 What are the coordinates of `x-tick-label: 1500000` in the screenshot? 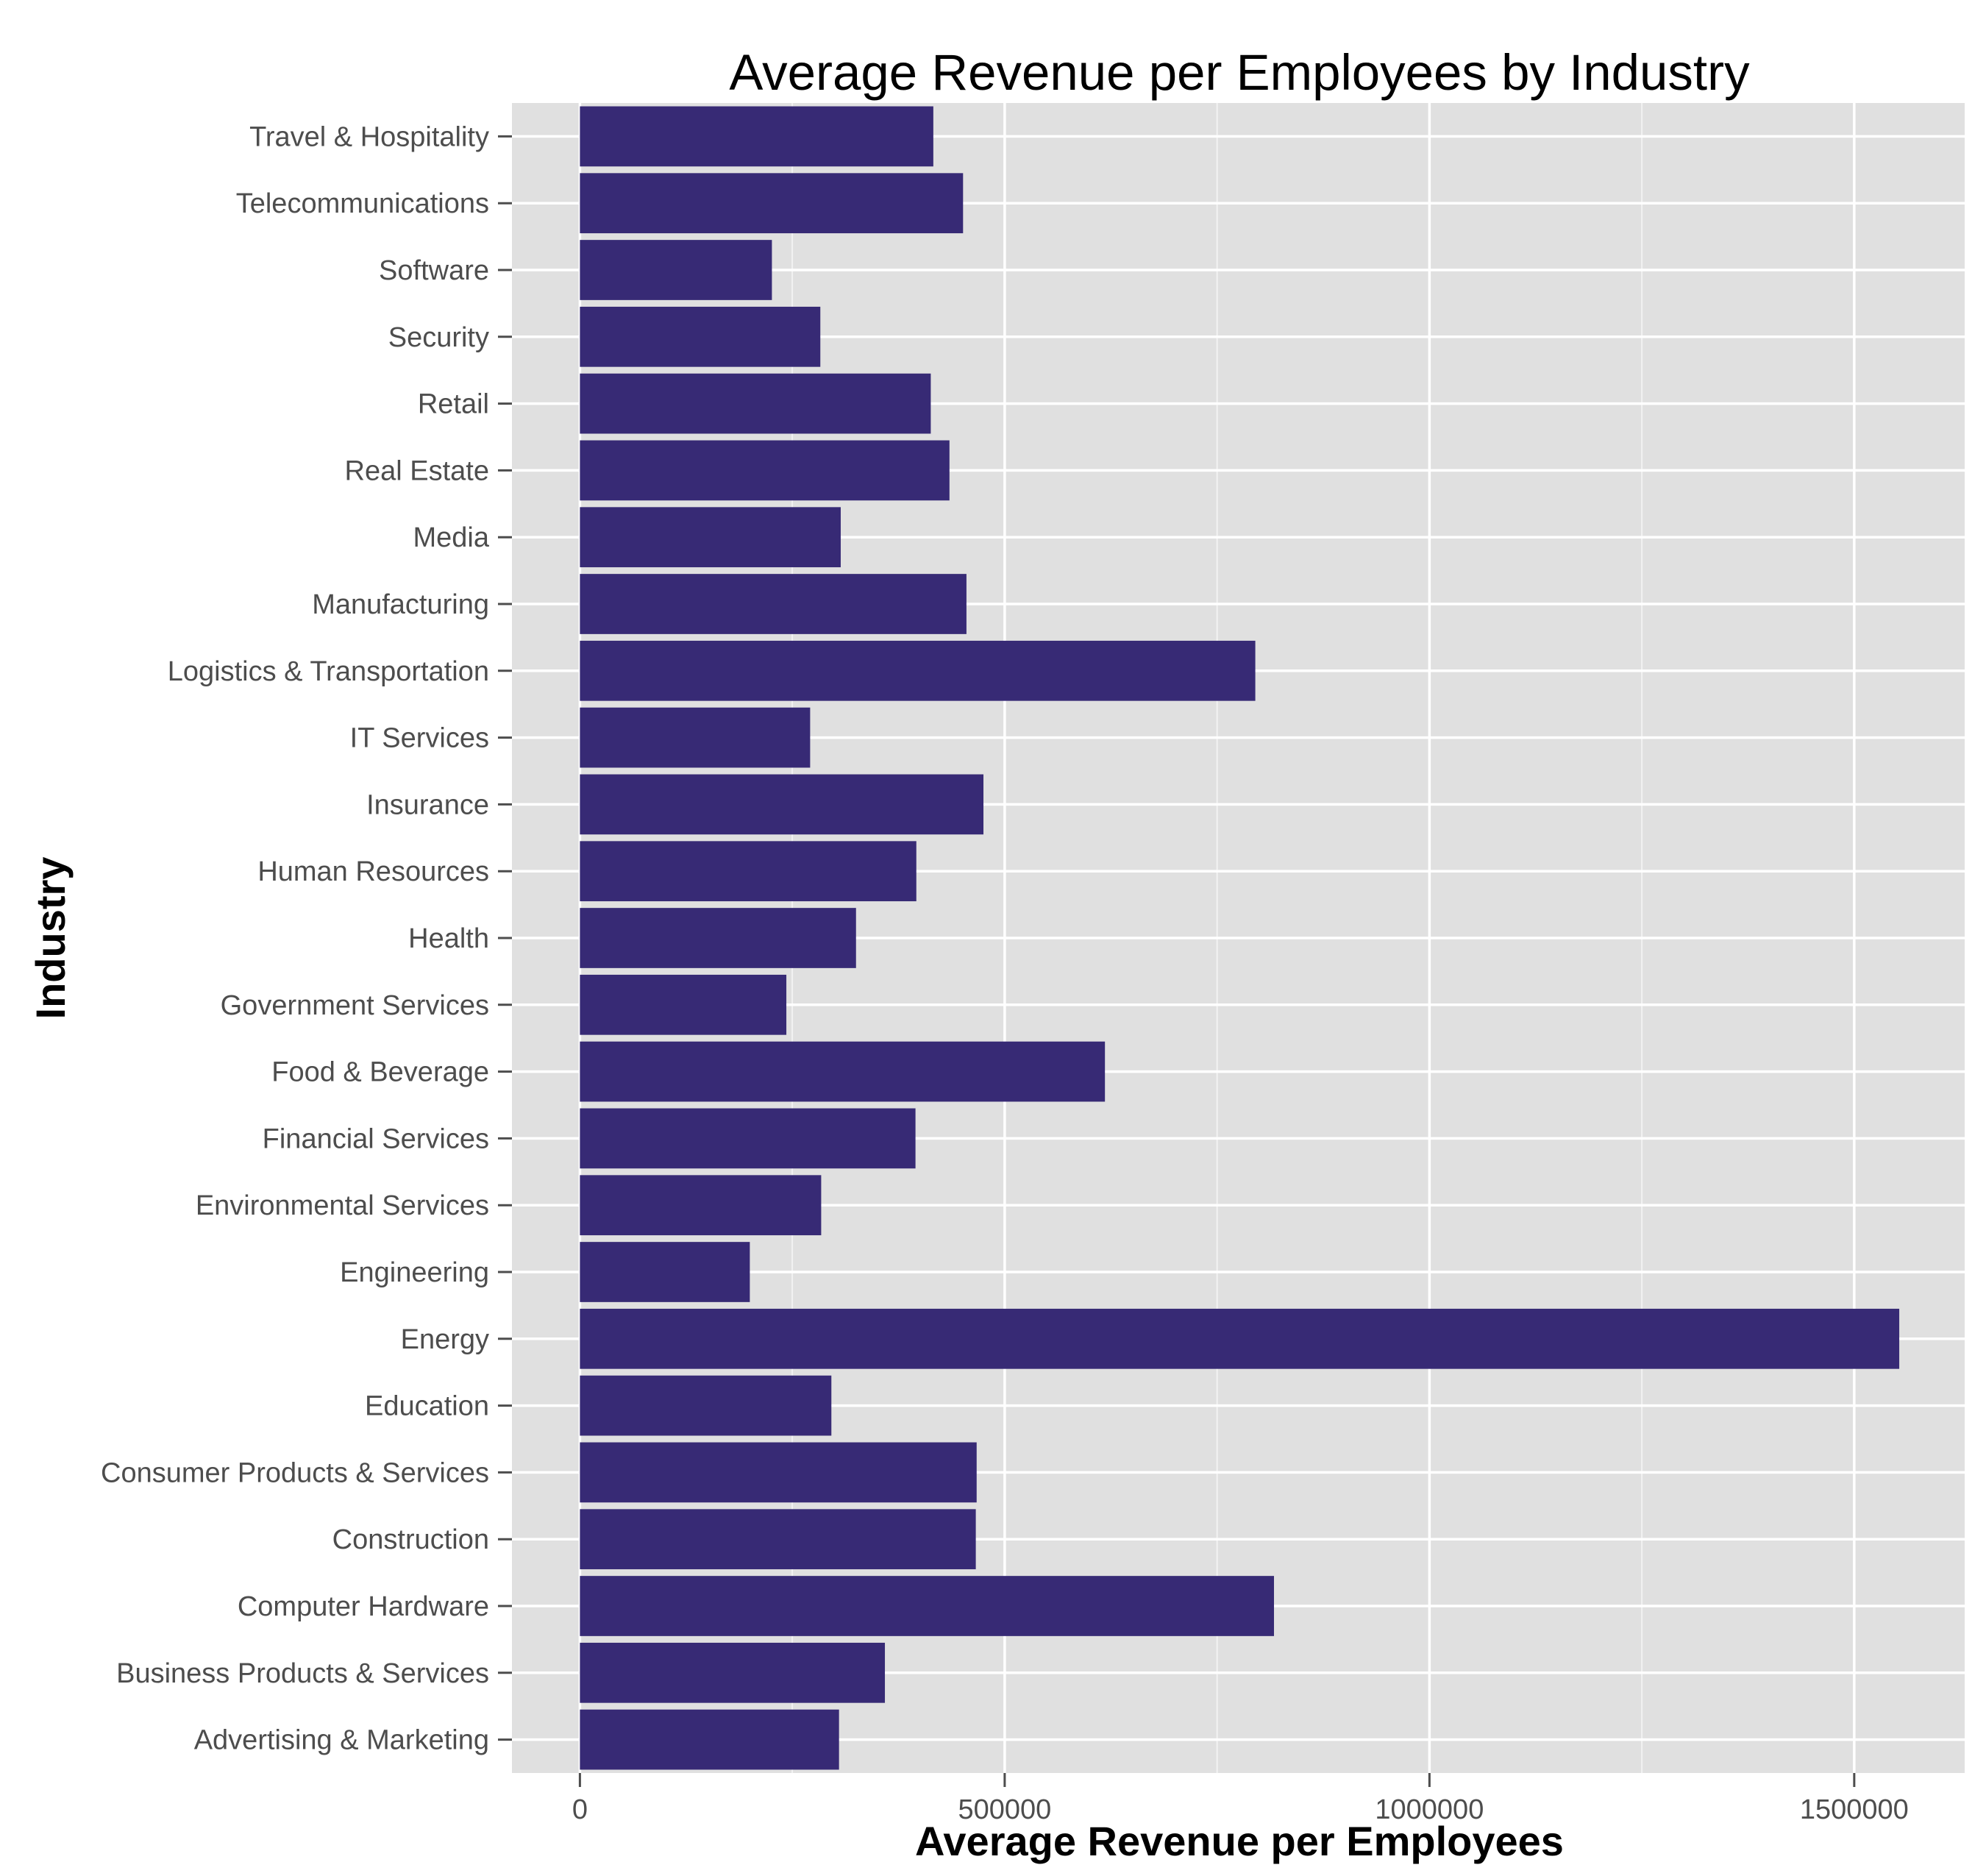 It's located at (1854, 1809).